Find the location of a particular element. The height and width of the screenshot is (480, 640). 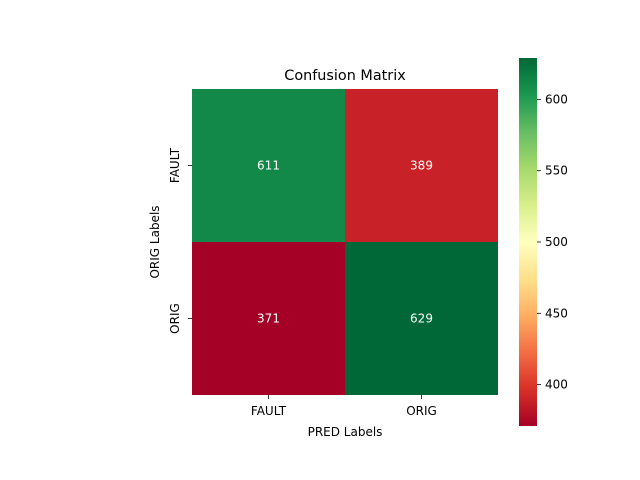

colorbar-tick-label: 450 is located at coordinates (556, 313).